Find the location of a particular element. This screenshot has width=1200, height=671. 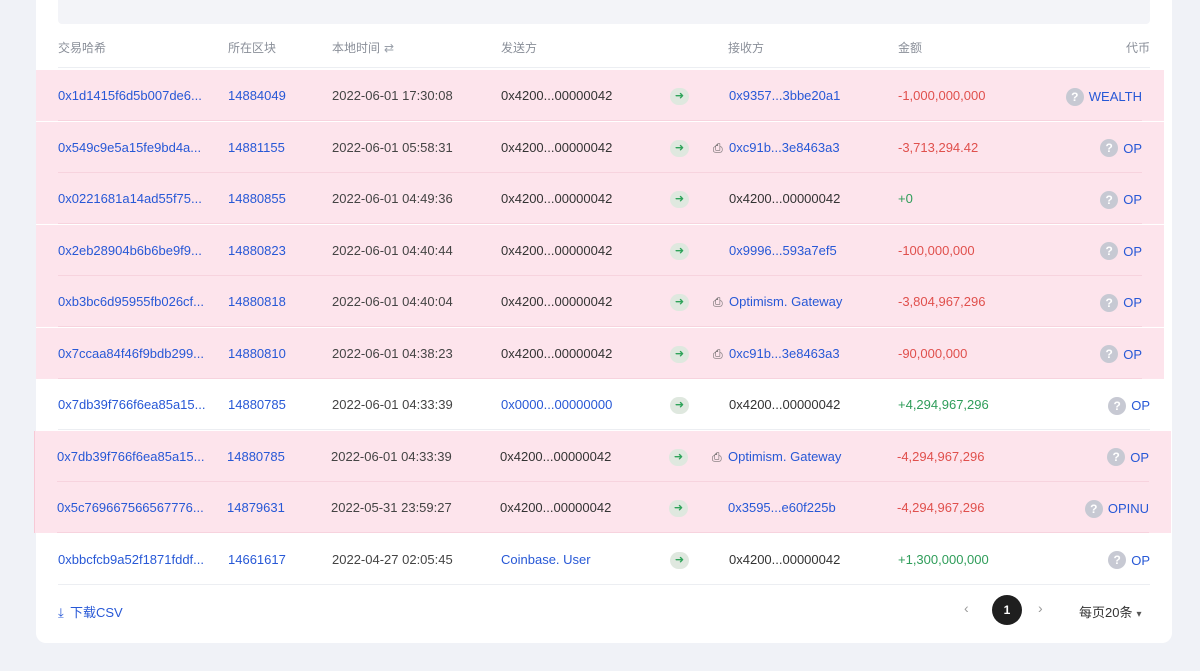

page-1-button: 1 is located at coordinates (1007, 610).